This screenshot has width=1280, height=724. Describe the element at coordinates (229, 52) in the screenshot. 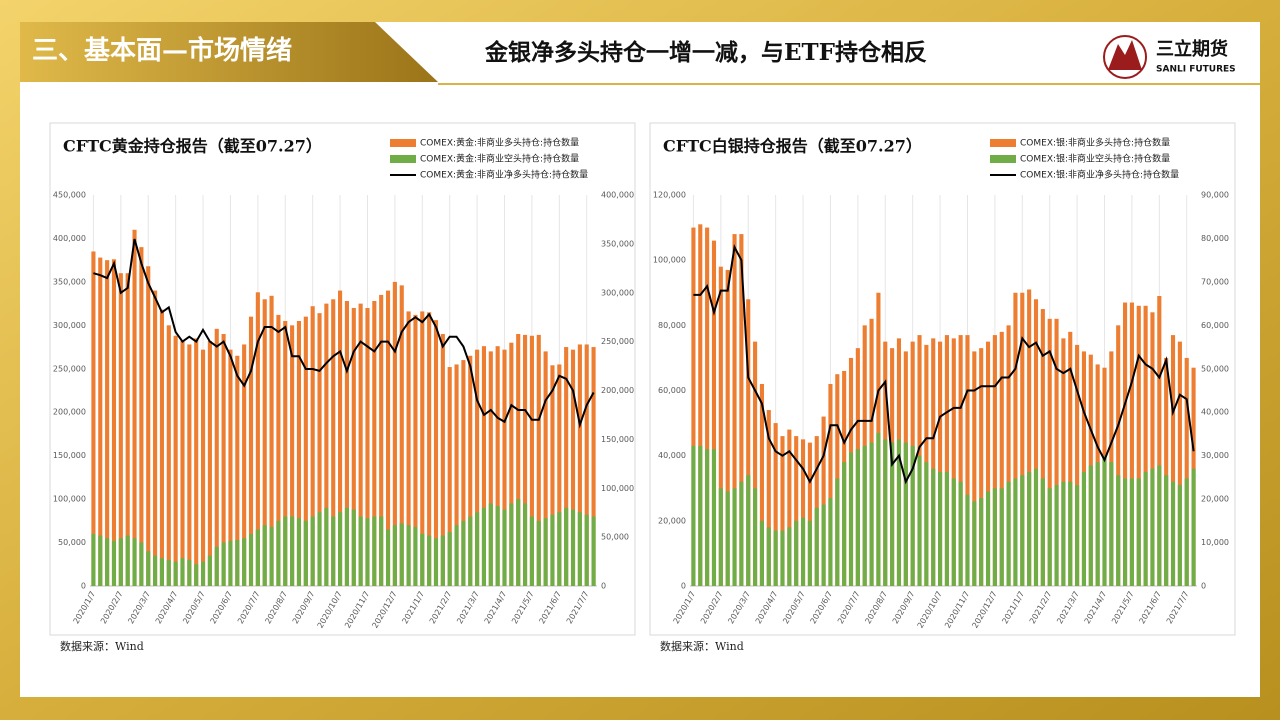

I see `section-banner` at that location.